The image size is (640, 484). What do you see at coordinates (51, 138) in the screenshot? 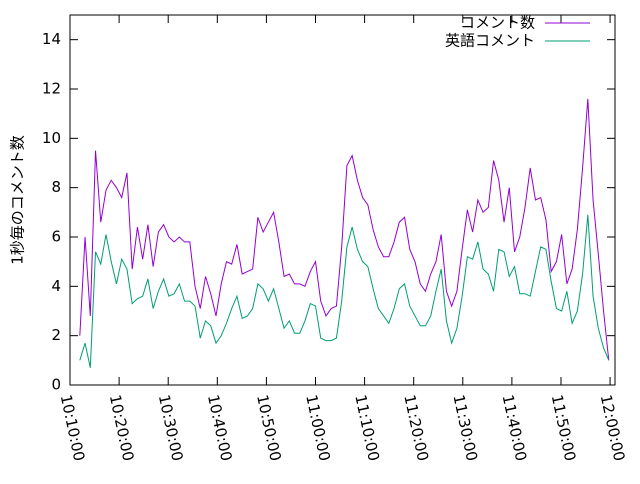
I see `y-tick-label: 10` at bounding box center [51, 138].